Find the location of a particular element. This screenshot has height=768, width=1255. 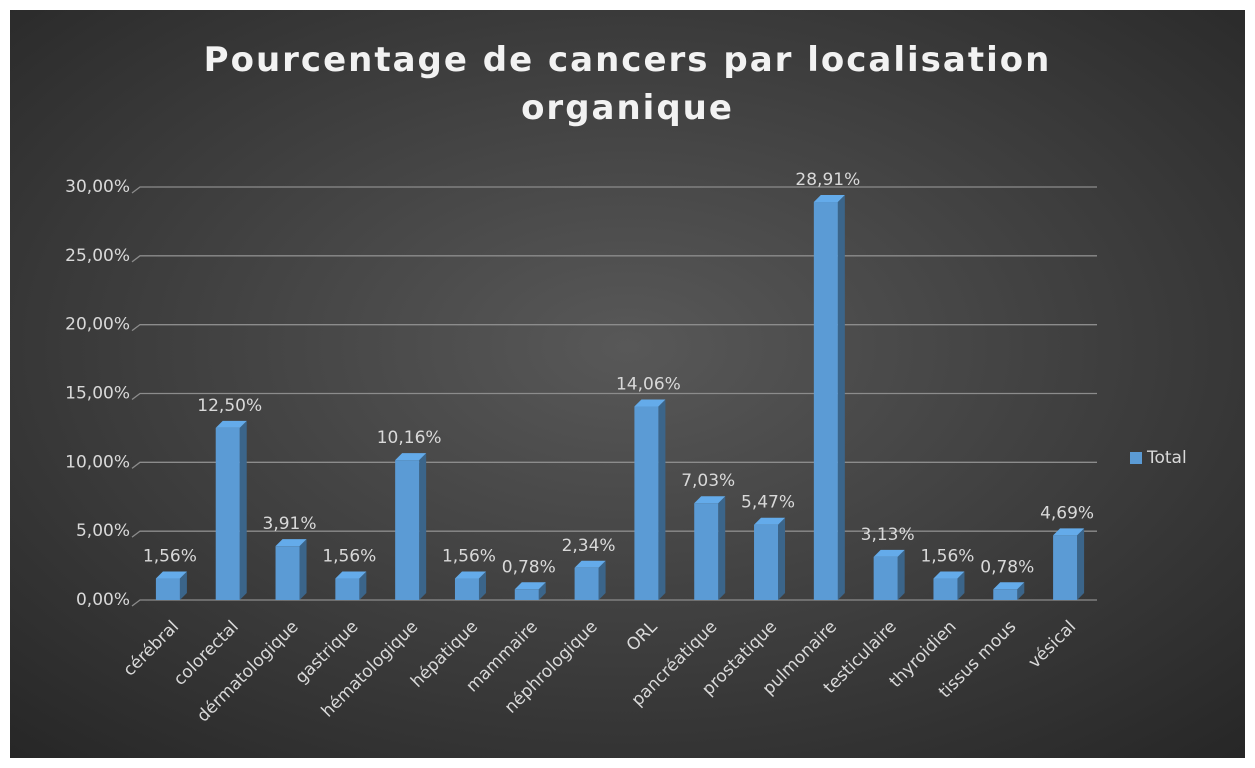

y-tick-label: 30,00% is located at coordinates (97, 187).